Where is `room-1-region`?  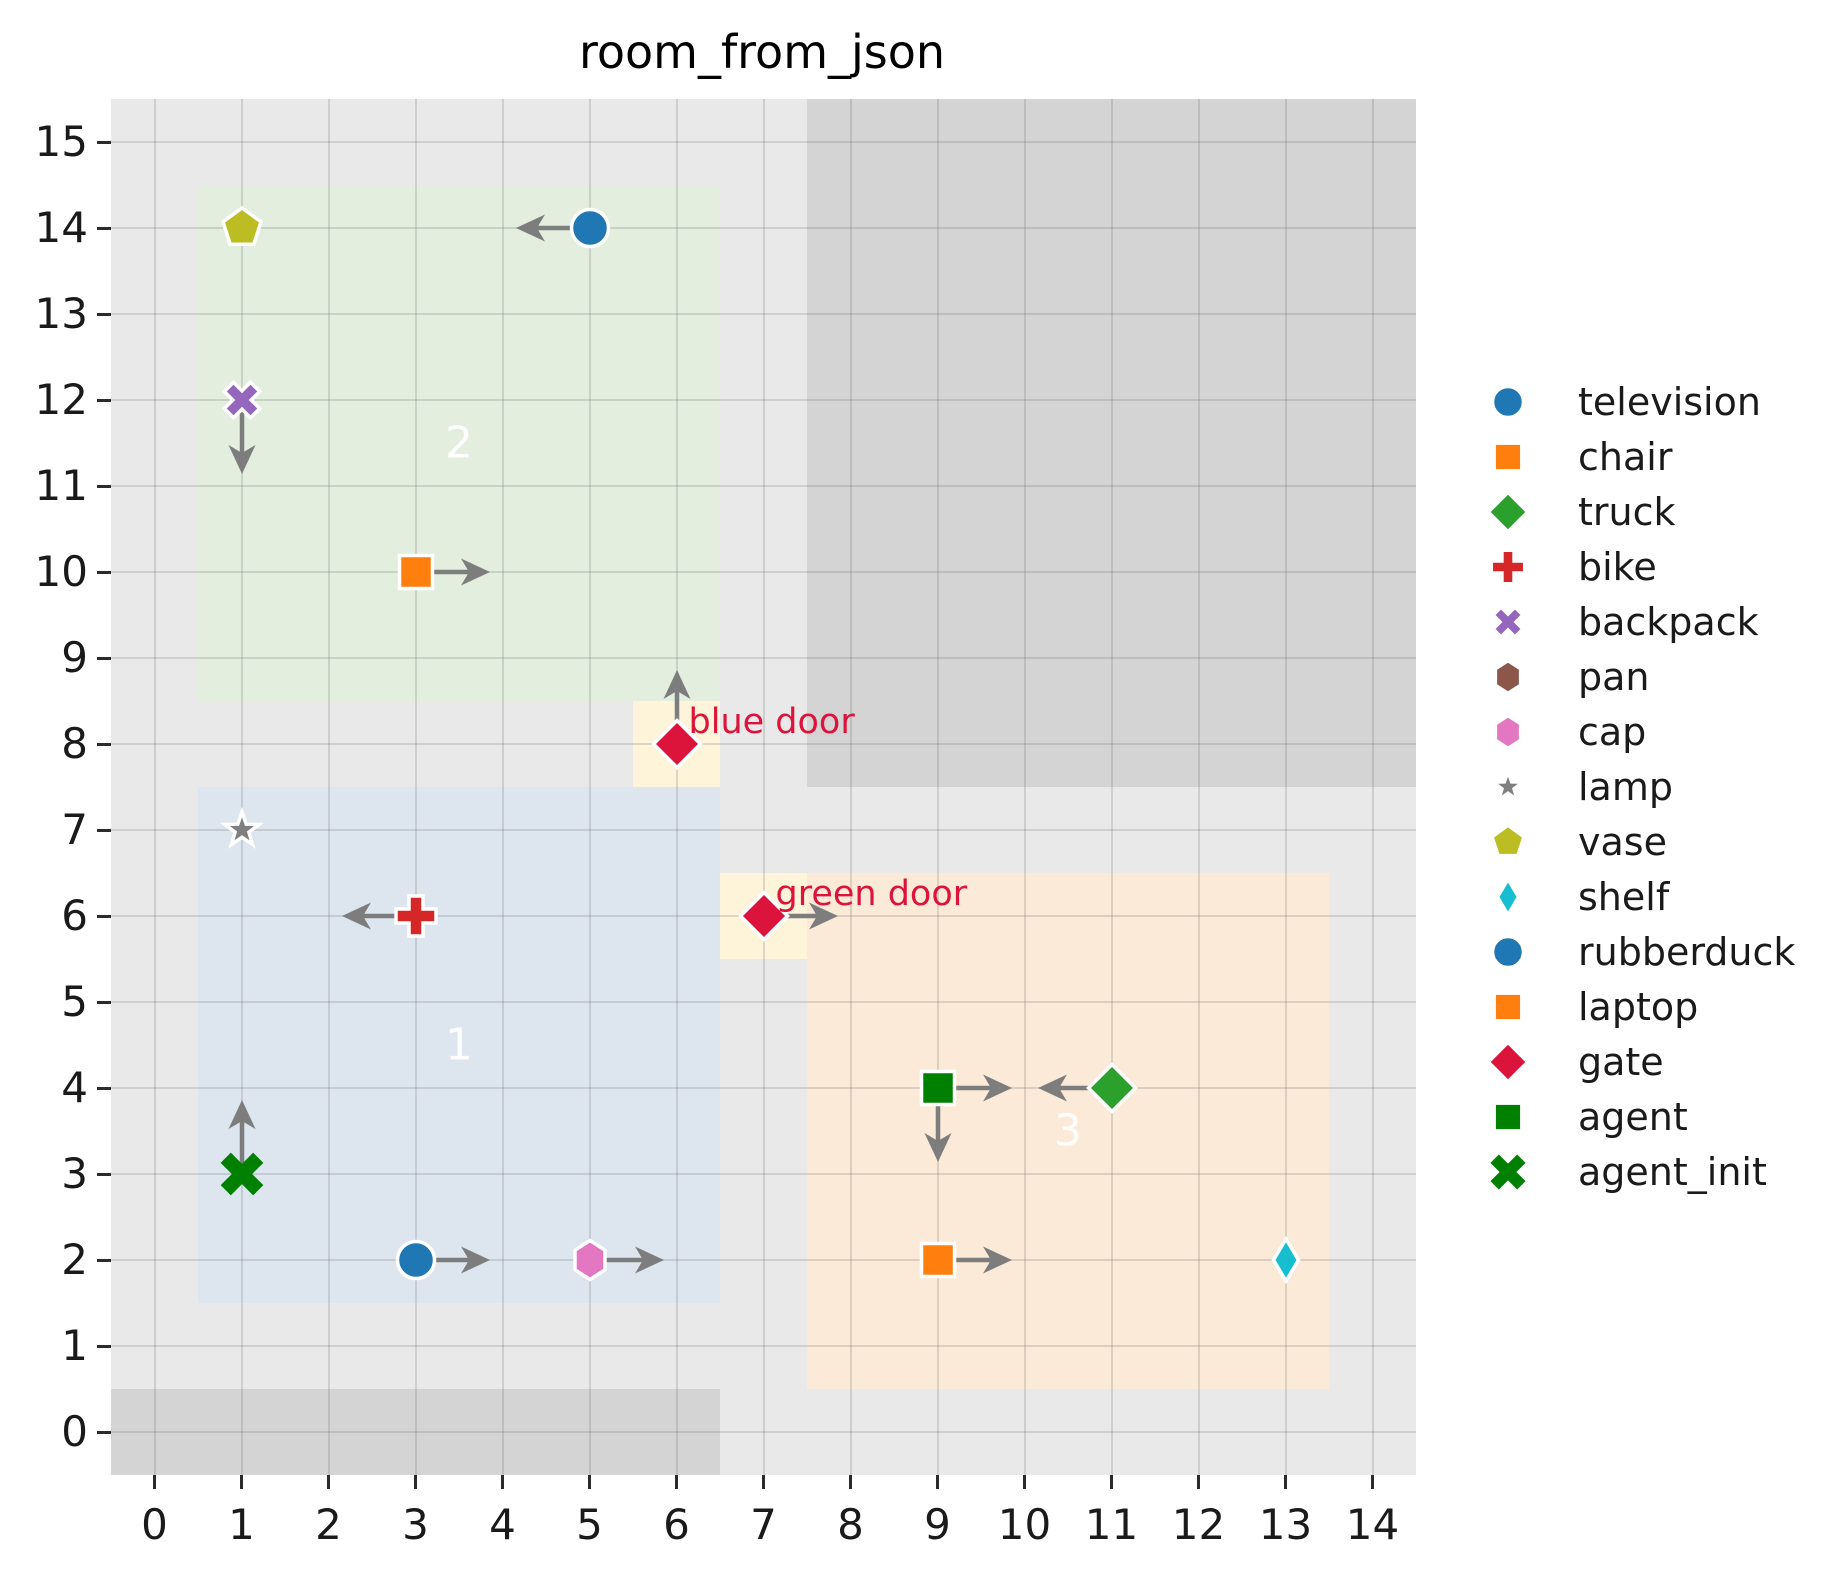 room-1-region is located at coordinates (459, 1045).